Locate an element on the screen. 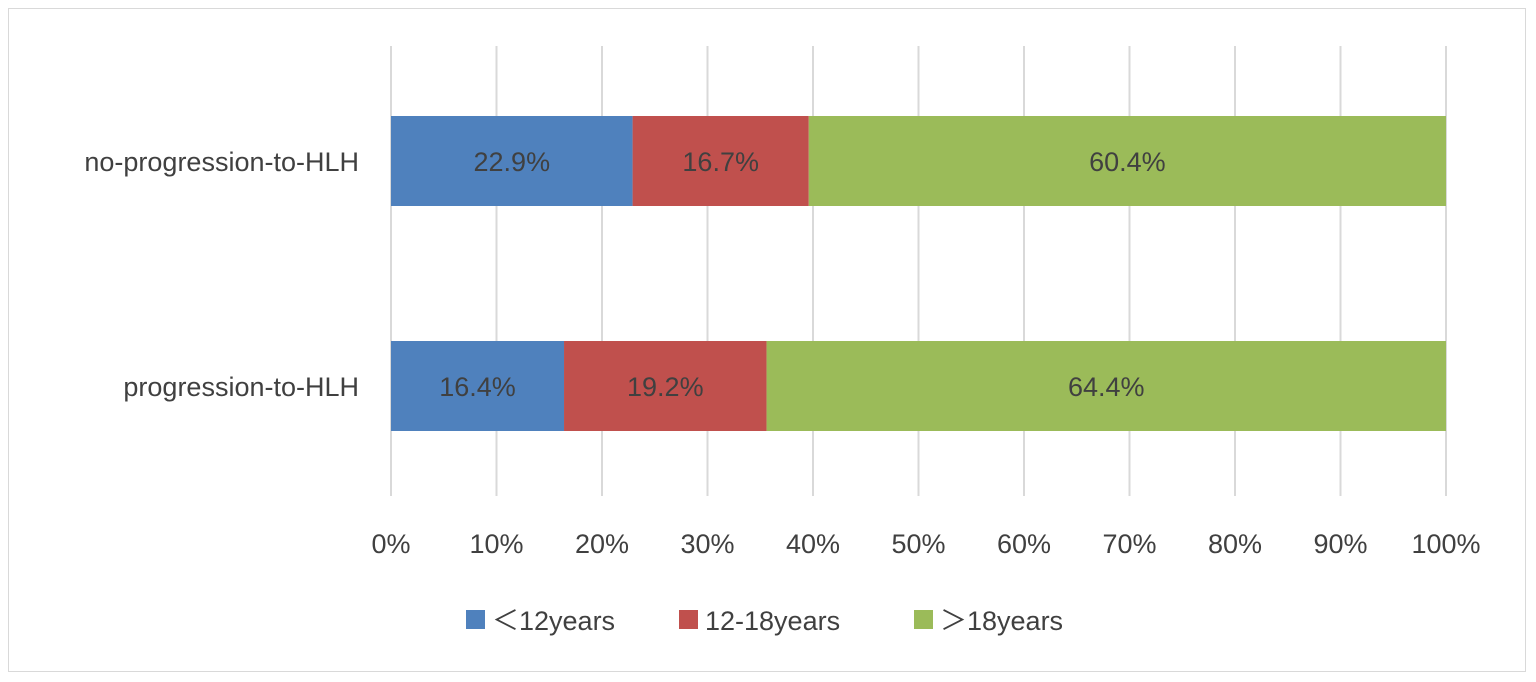 The height and width of the screenshot is (682, 1536). x-axis-ticks: 0% 10% 20% 30% 40% 50% 60% 70% 80% 90% 100% is located at coordinates (925, 544).